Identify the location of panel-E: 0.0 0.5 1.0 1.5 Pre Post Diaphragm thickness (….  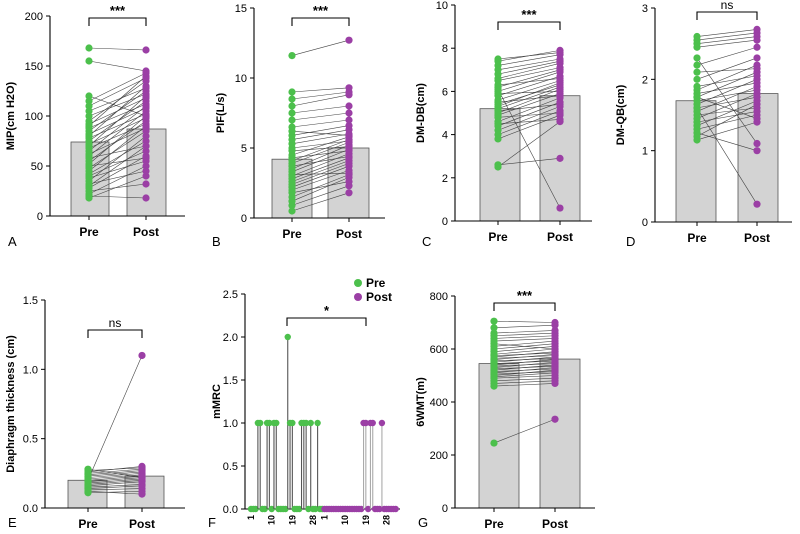
(95, 413).